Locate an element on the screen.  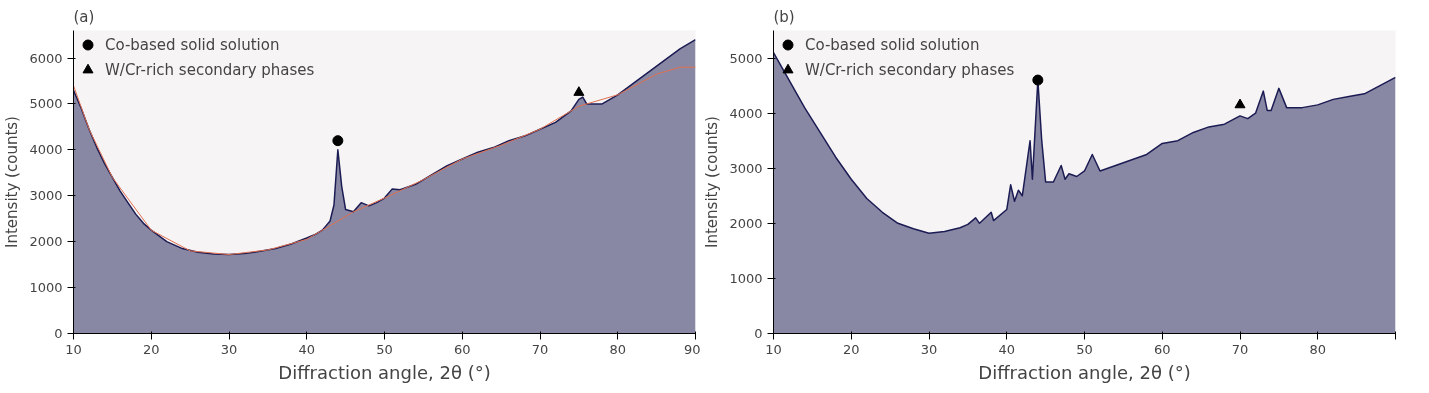
chart-title: (b) is located at coordinates (784, 16).